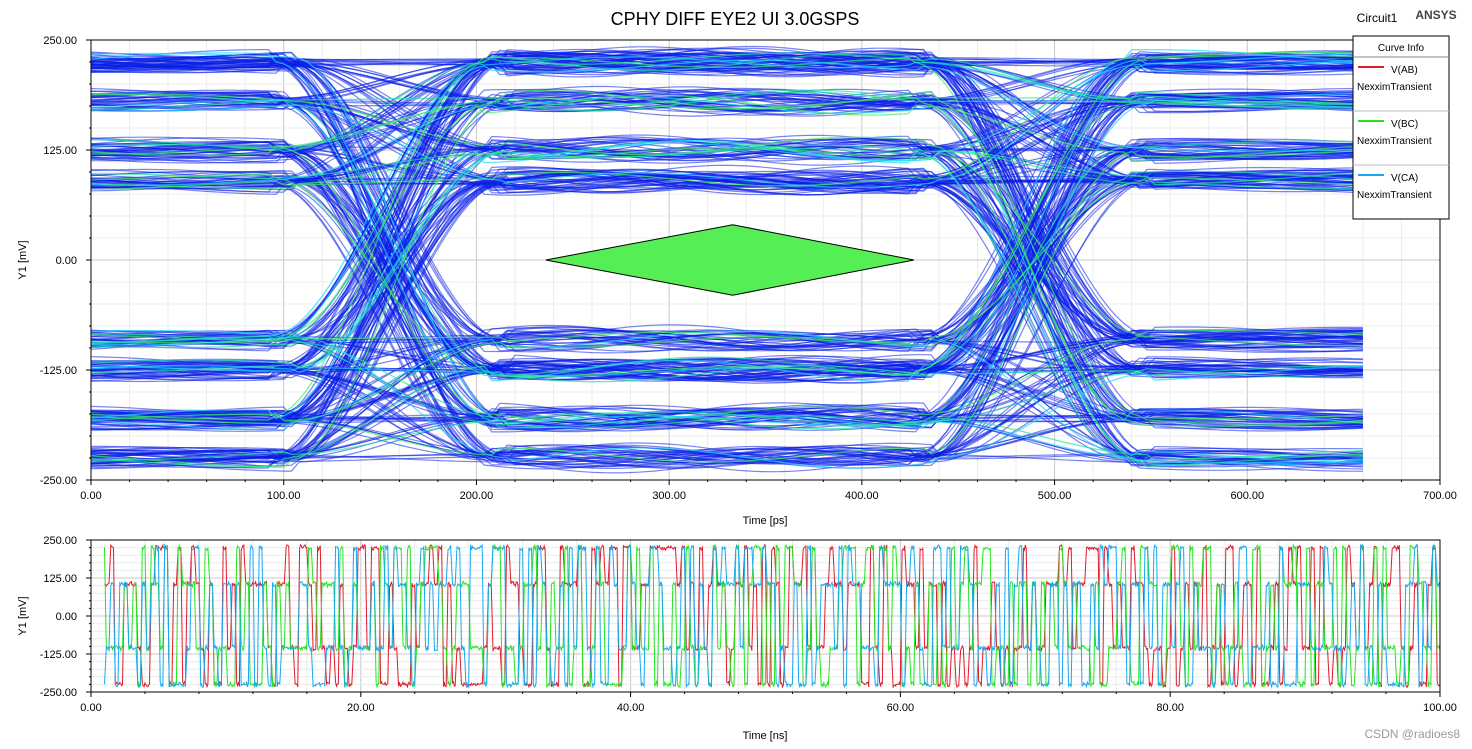  What do you see at coordinates (60, 579) in the screenshot?
I see `transient-y-tick-label: 125.00` at bounding box center [60, 579].